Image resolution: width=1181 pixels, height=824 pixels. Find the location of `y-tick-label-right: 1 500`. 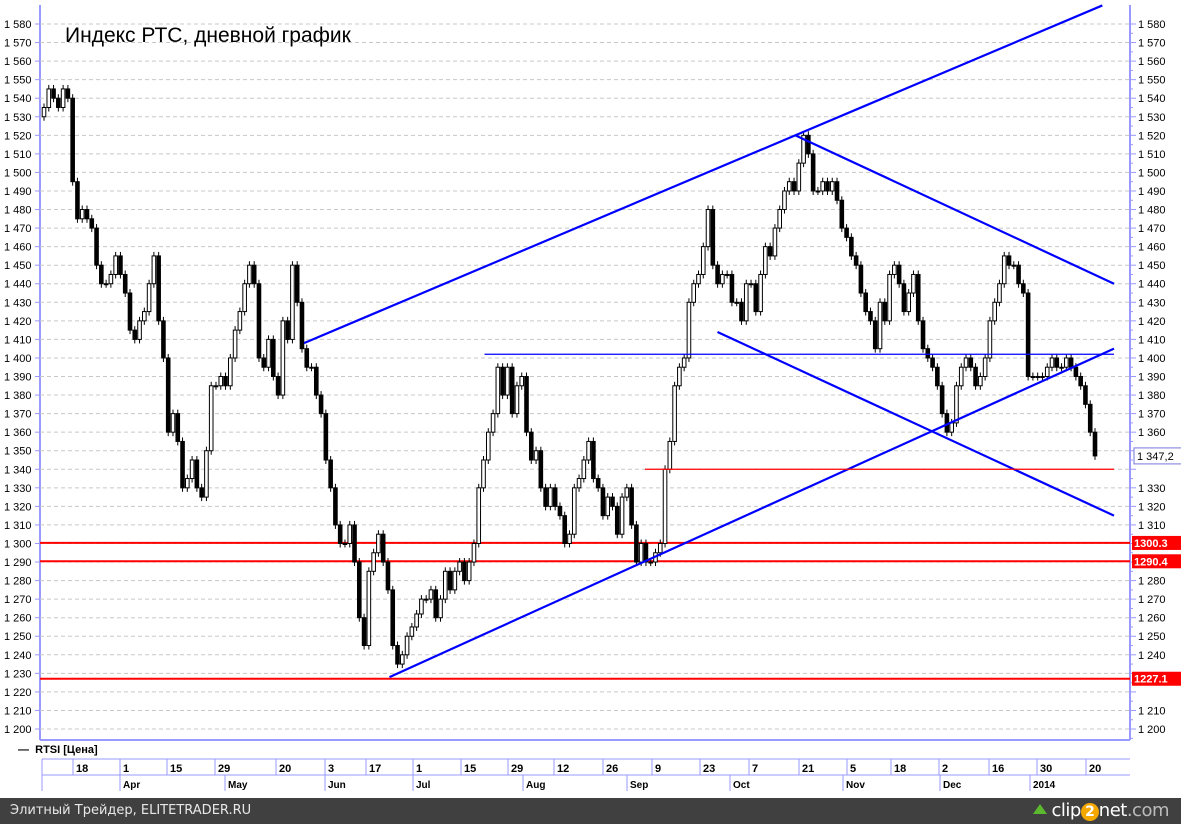

y-tick-label-right: 1 500 is located at coordinates (1152, 173).